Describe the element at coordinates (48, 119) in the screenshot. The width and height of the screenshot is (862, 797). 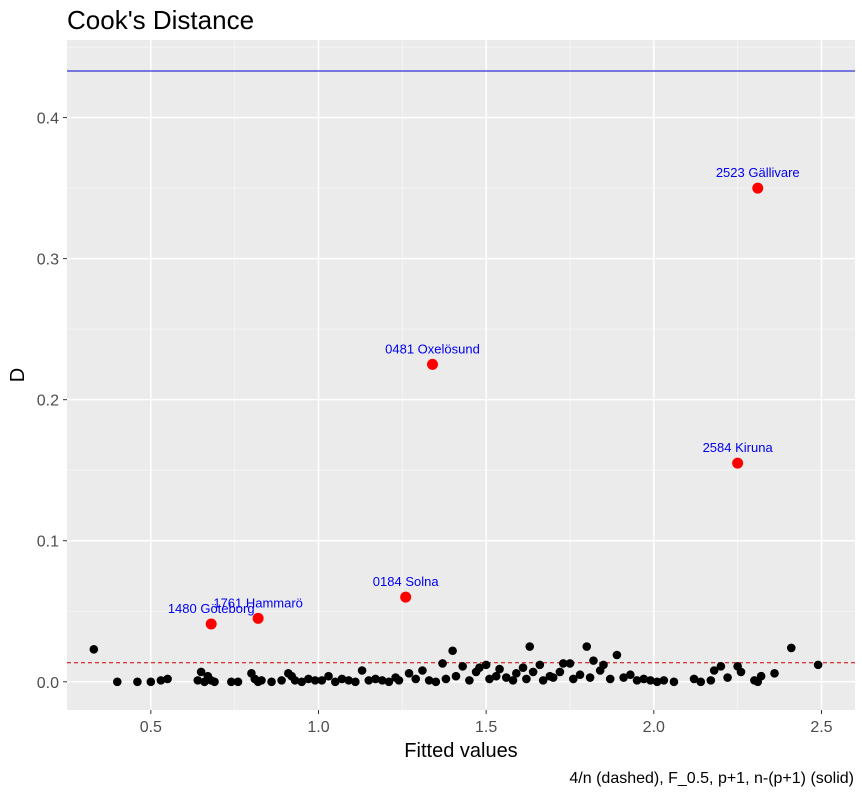
I see `y-tick-label: 0.4` at that location.